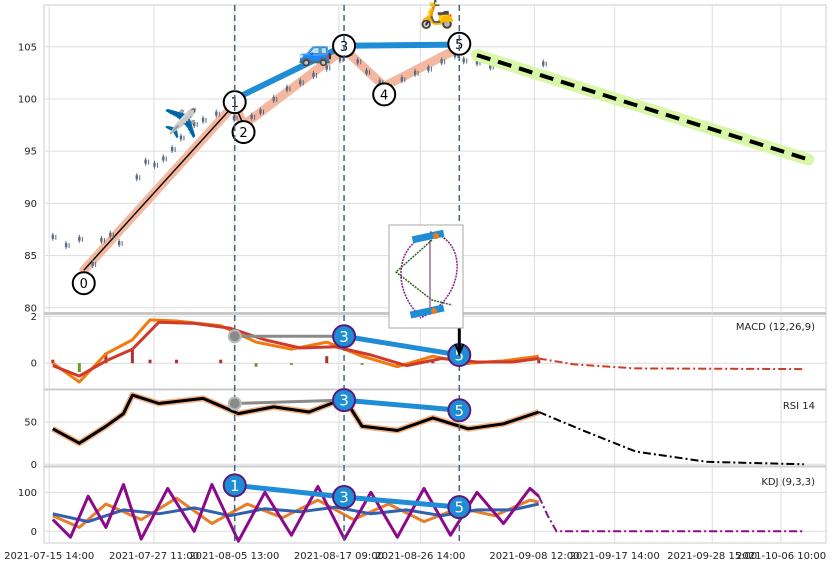 Image resolution: width=832 pixels, height=572 pixels. I want to click on wave-line, so click(159, 187).